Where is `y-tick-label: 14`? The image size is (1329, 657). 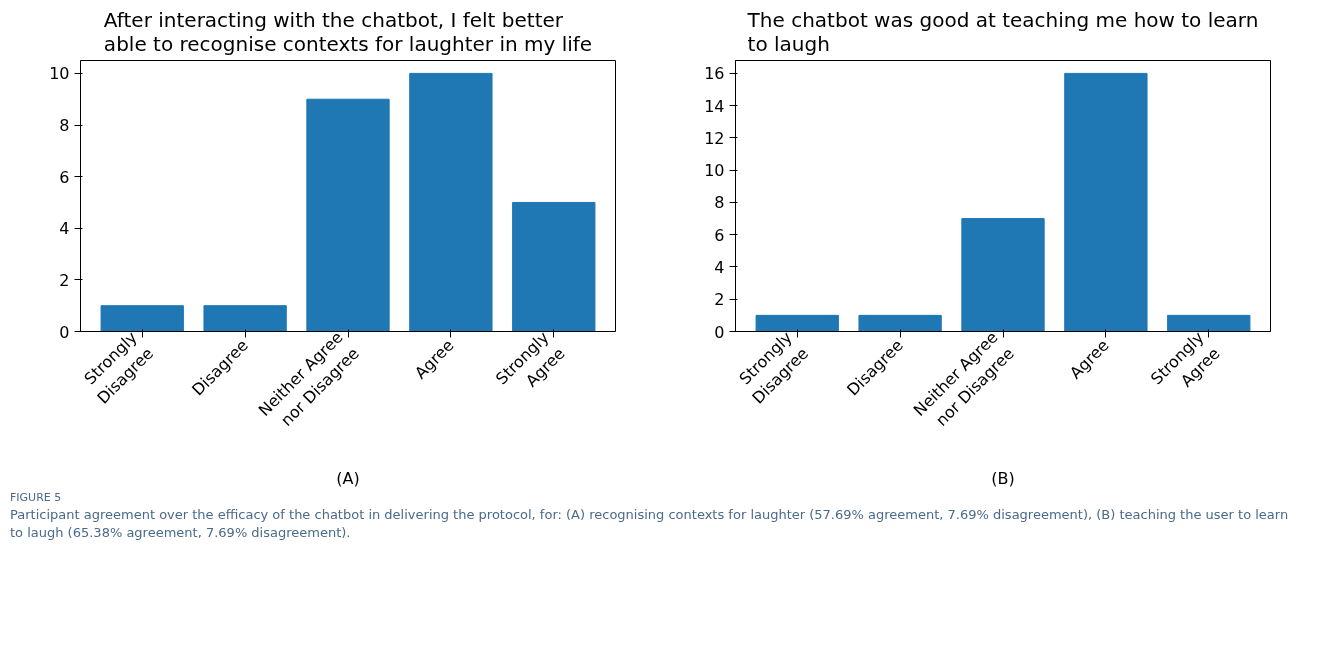
y-tick-label: 14 is located at coordinates (714, 106).